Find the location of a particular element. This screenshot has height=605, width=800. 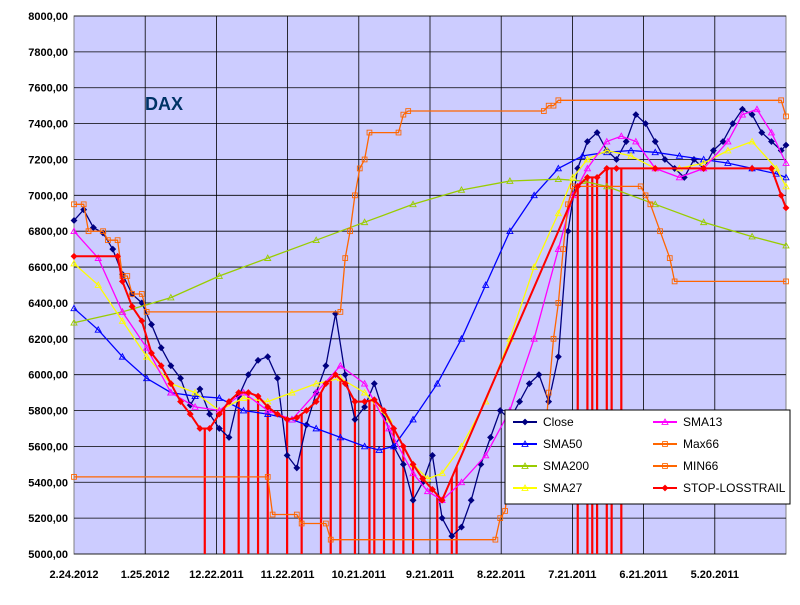

y-tick-label: 7600,00 is located at coordinates (48, 89).